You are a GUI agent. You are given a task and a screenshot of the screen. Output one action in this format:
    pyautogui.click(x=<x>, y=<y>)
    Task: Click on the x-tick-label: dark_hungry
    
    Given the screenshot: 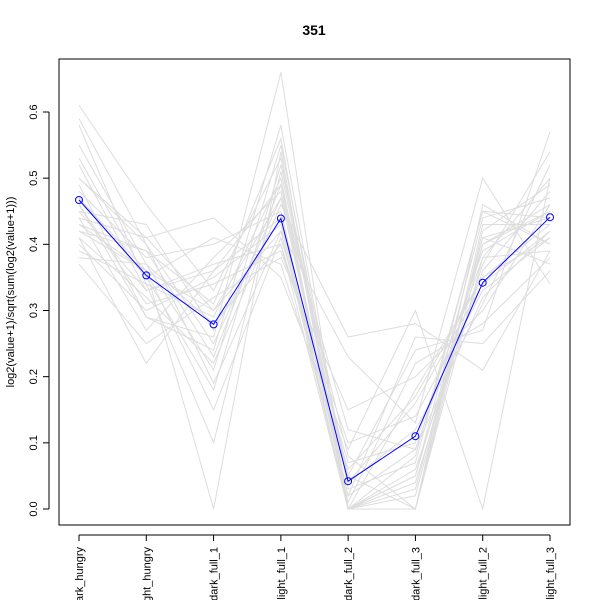 What is the action you would take?
    pyautogui.click(x=80, y=573)
    